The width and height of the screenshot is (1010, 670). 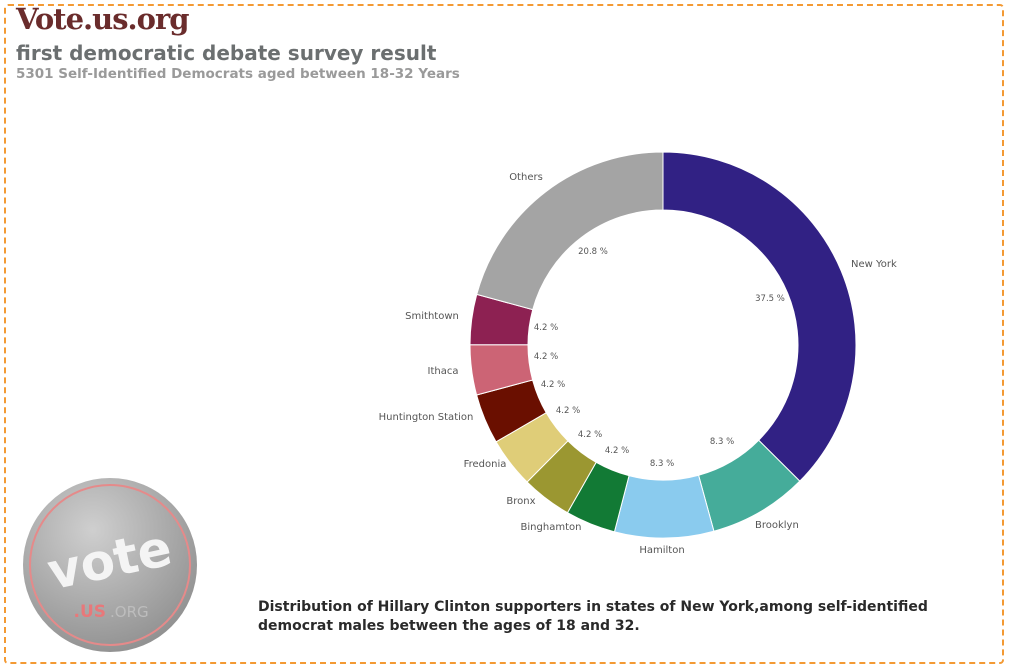 What do you see at coordinates (226, 53) in the screenshot?
I see `page-title: first democratic debate survey result` at bounding box center [226, 53].